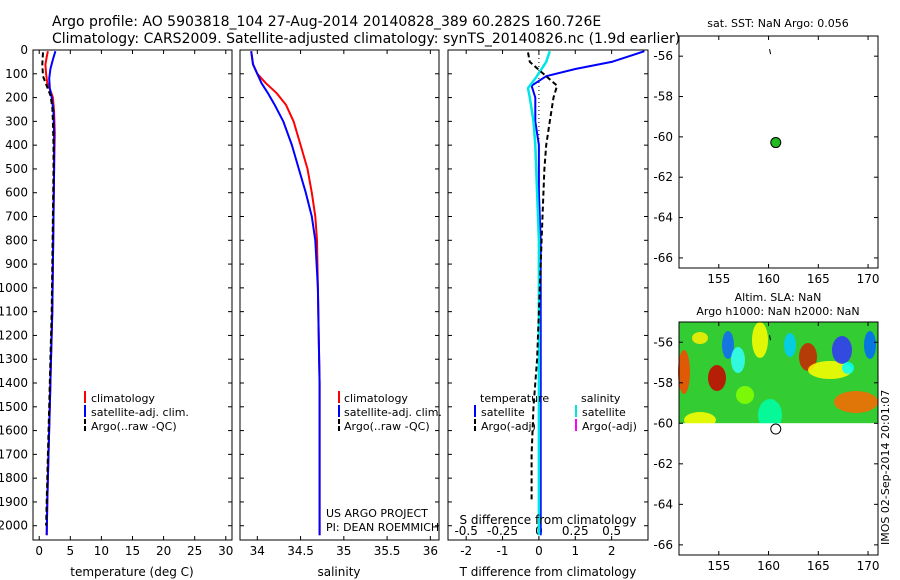 The image size is (900, 580). I want to click on y-tick-label: 200, so click(16, 98).